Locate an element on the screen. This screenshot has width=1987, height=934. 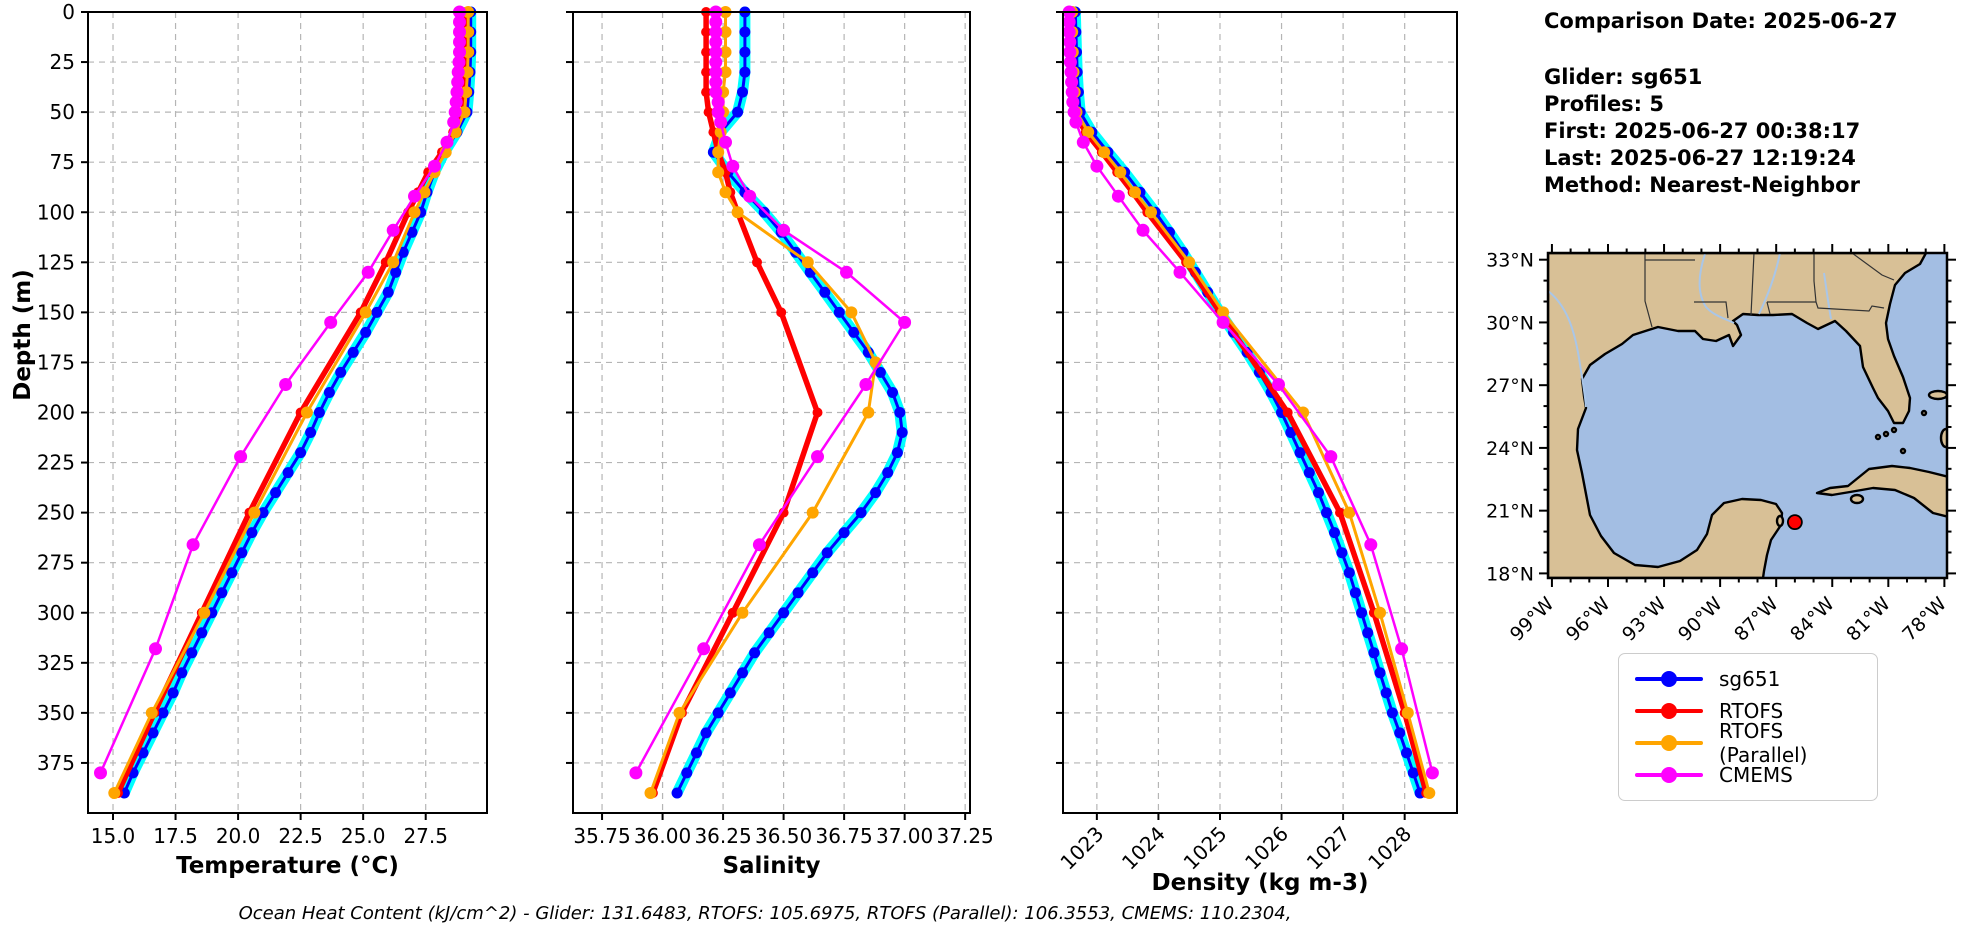
svg-text: Salinity is located at coordinates (771, 866).